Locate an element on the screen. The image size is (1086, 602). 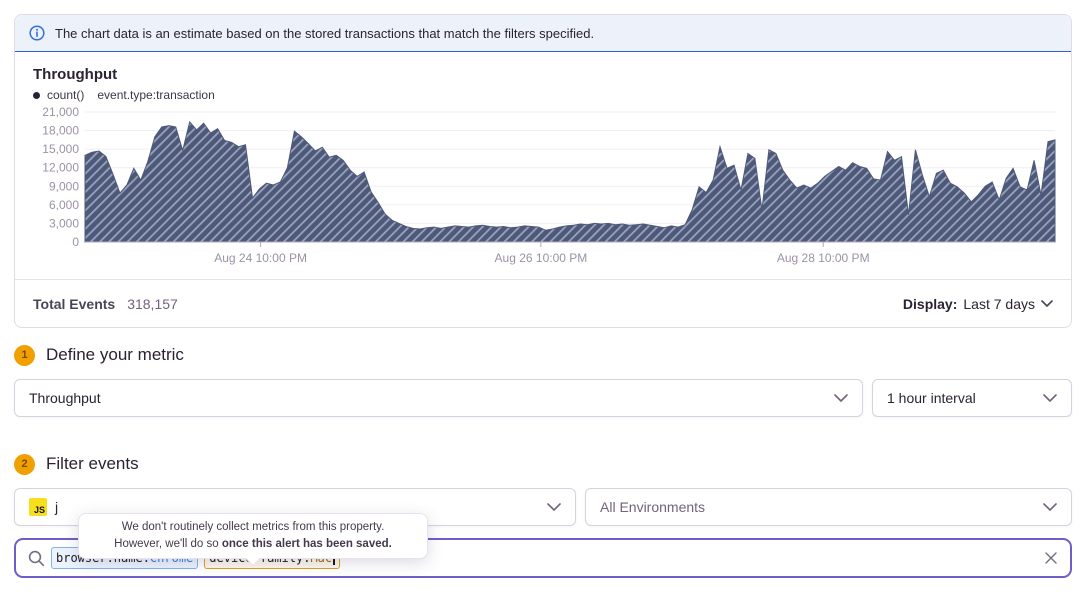
svg-text: 18,000 is located at coordinates (60, 131).